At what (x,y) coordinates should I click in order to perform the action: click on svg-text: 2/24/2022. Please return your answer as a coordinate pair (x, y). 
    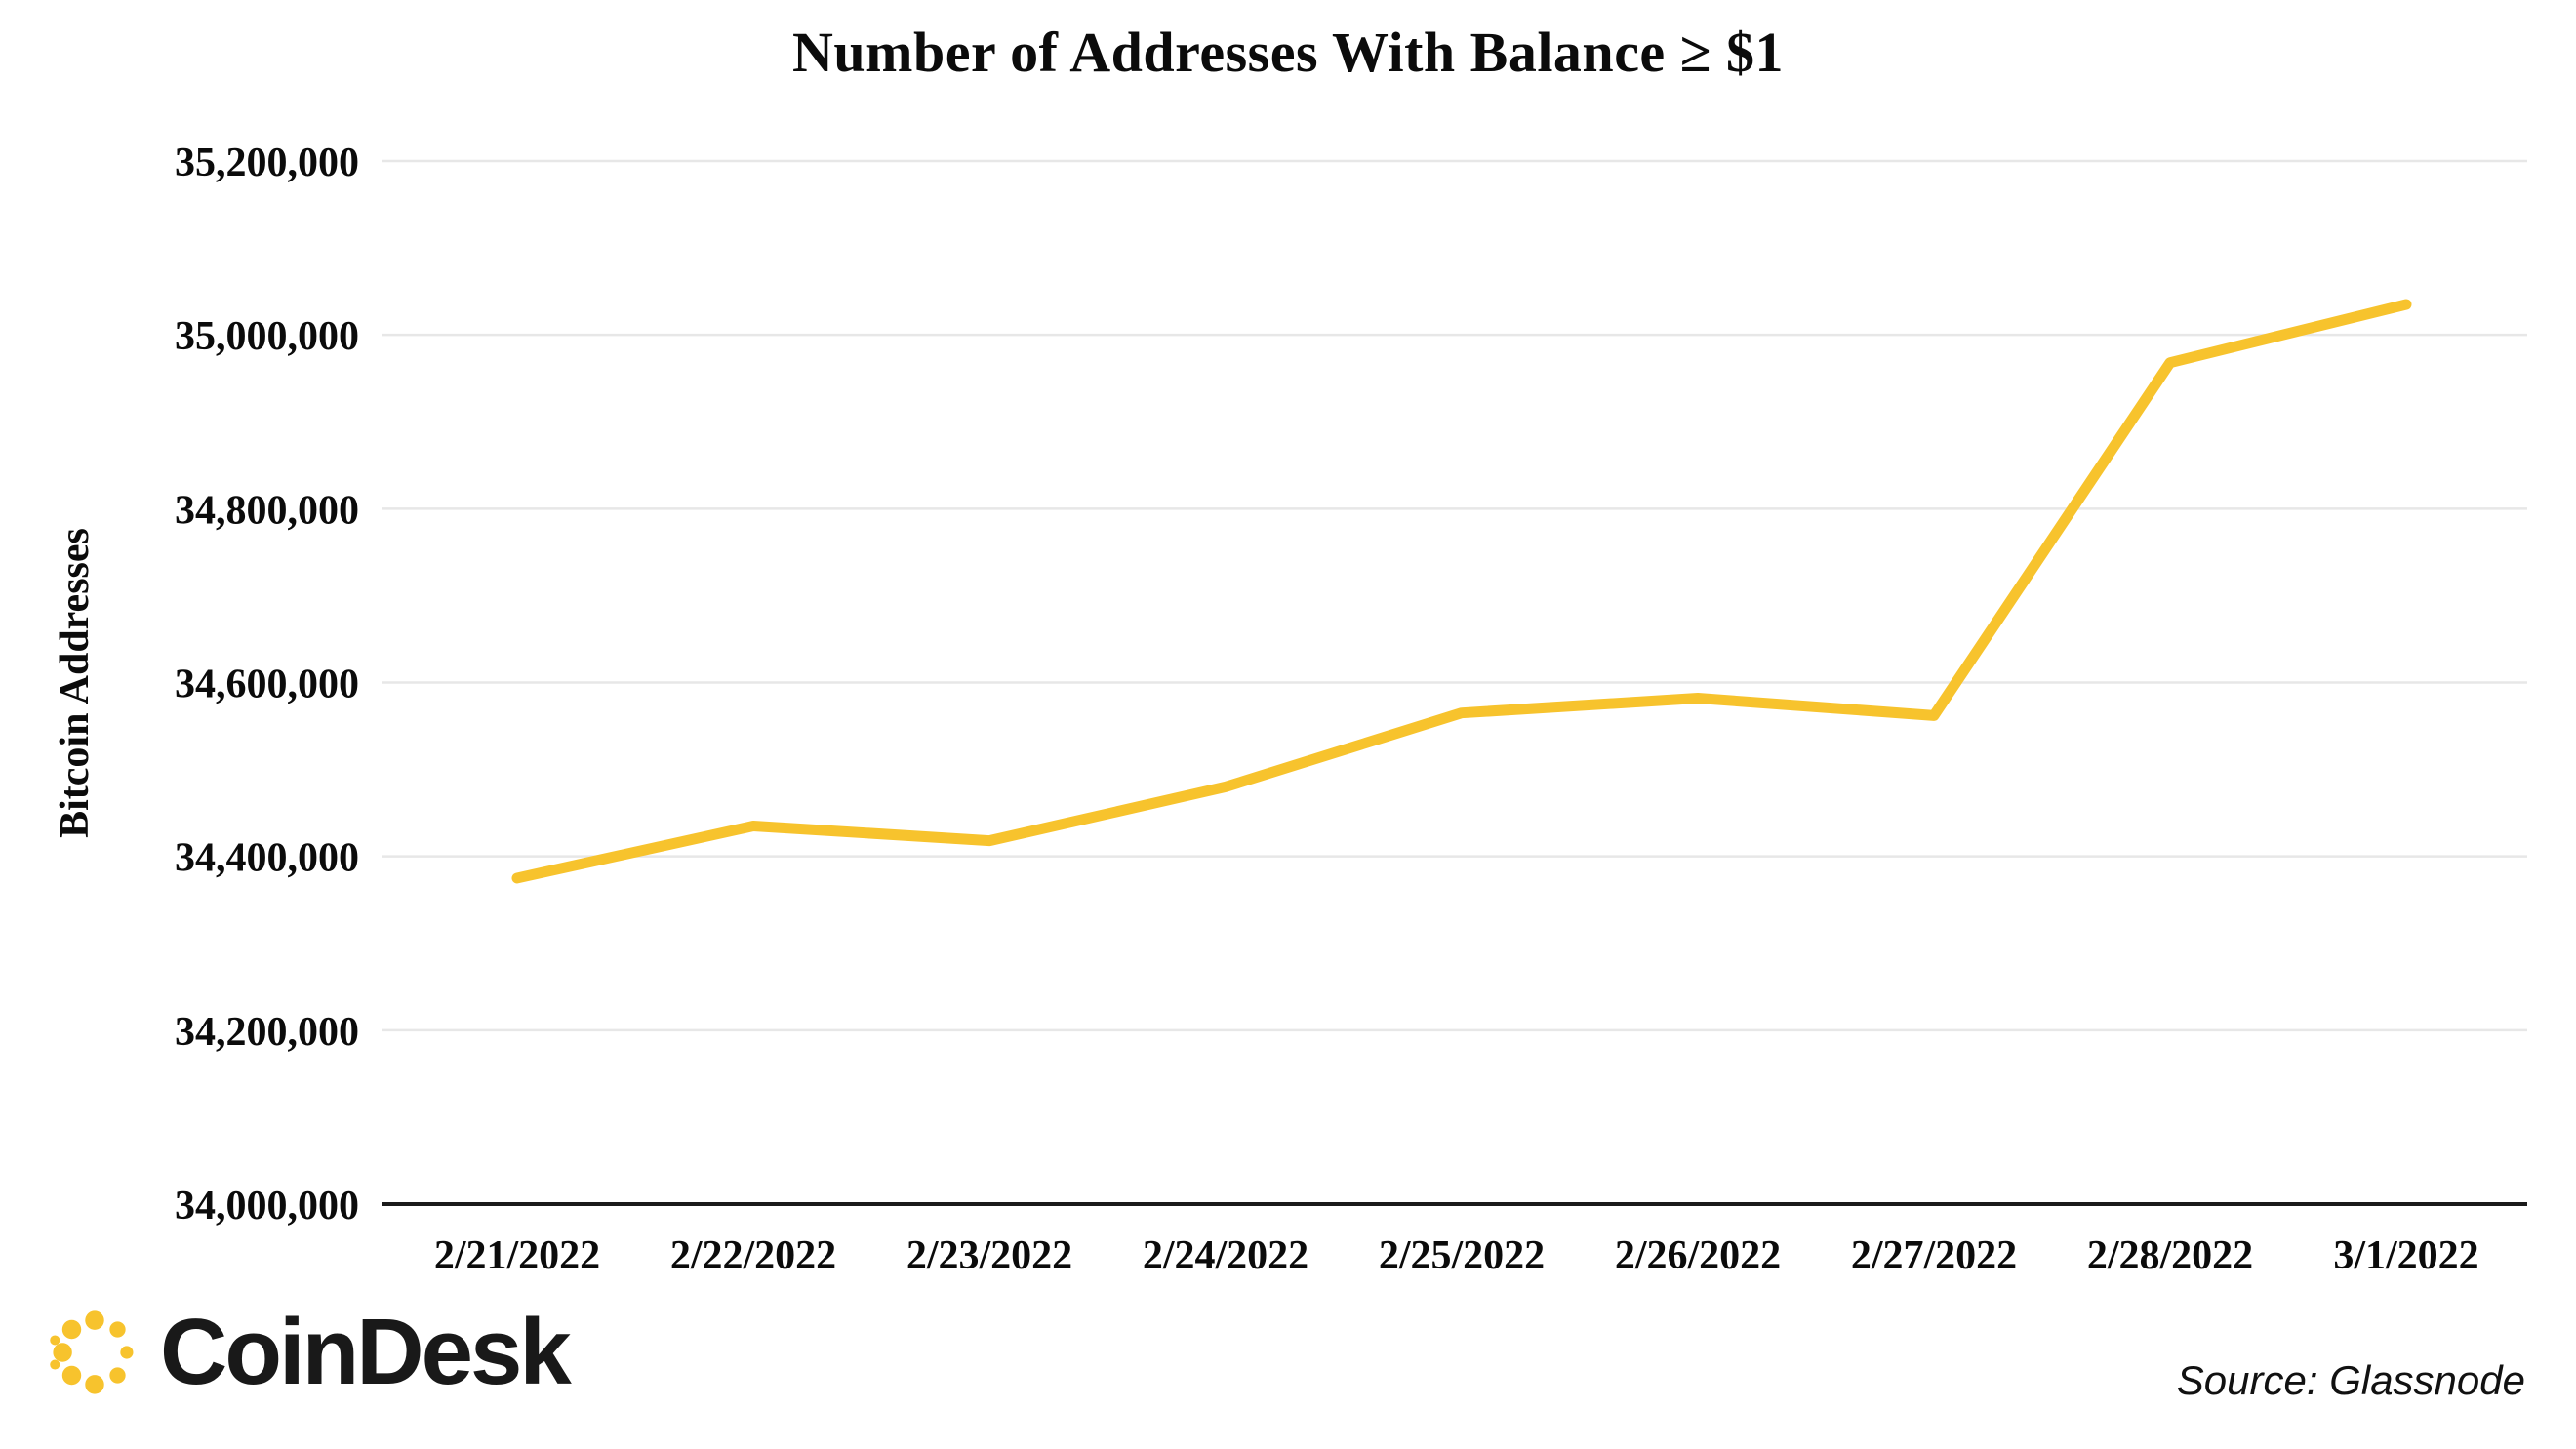
    Looking at the image, I should click on (1225, 1255).